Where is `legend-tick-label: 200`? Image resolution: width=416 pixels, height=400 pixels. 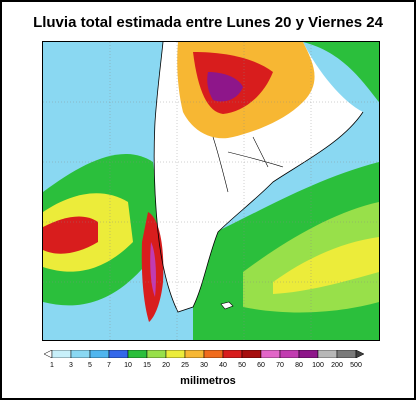
legend-tick-label: 200 is located at coordinates (337, 365).